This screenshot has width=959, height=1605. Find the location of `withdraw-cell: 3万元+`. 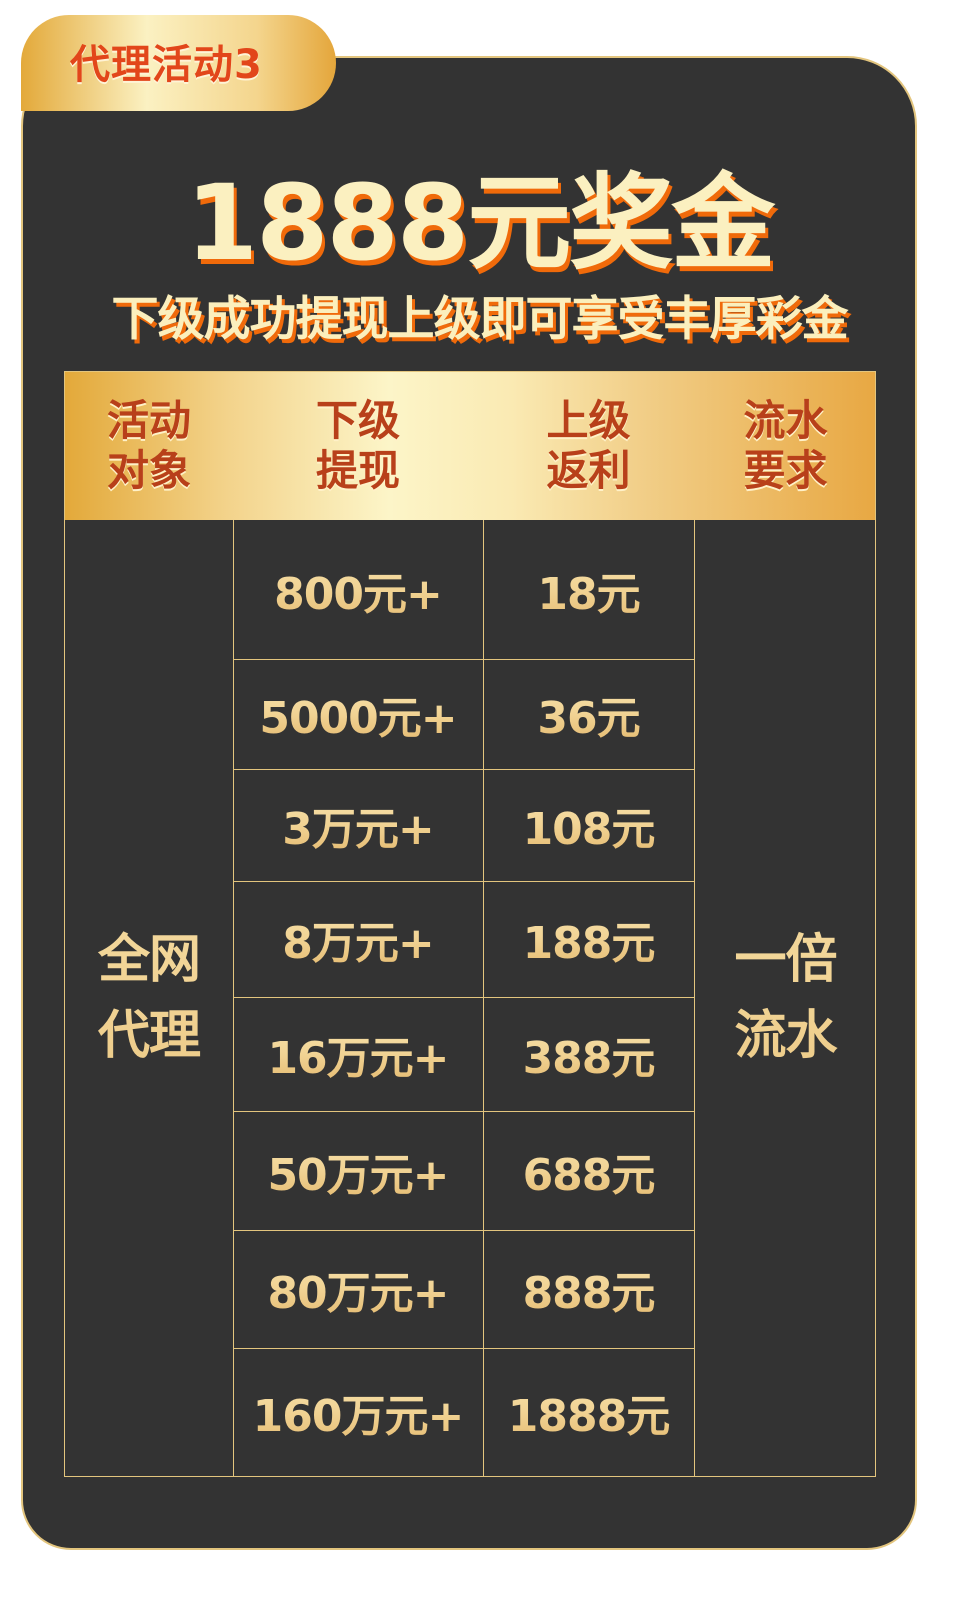

withdraw-cell: 3万元+ is located at coordinates (358, 825).